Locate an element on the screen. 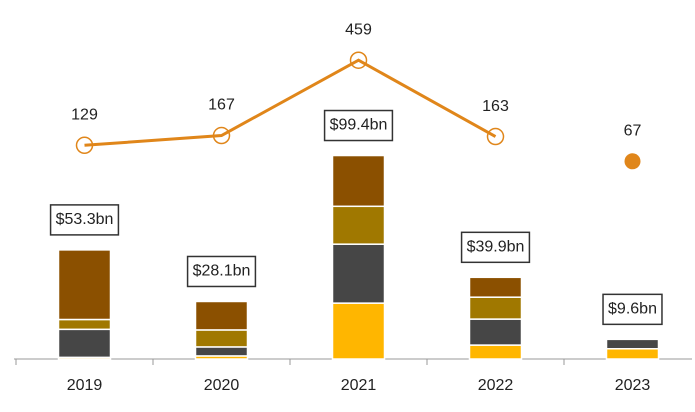  x-tick-label: 2023 is located at coordinates (633, 385).